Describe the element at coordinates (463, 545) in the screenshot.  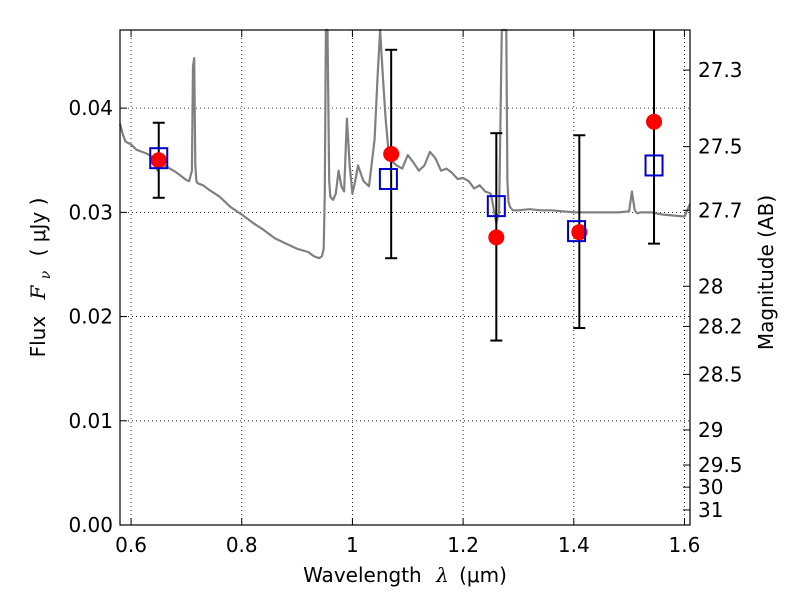
I see `x-tick-label: 1.2` at that location.